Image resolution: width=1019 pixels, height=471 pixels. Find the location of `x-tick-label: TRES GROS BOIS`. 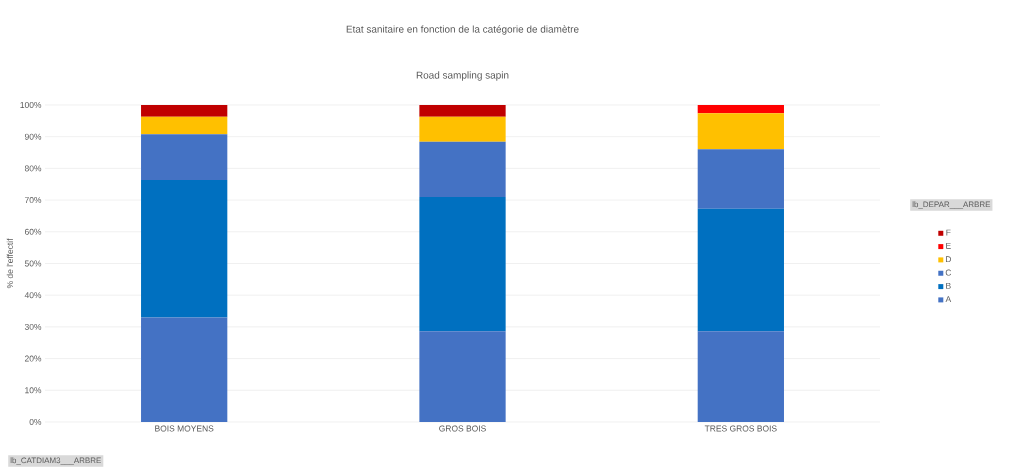

x-tick-label: TRES GROS BOIS is located at coordinates (740, 428).